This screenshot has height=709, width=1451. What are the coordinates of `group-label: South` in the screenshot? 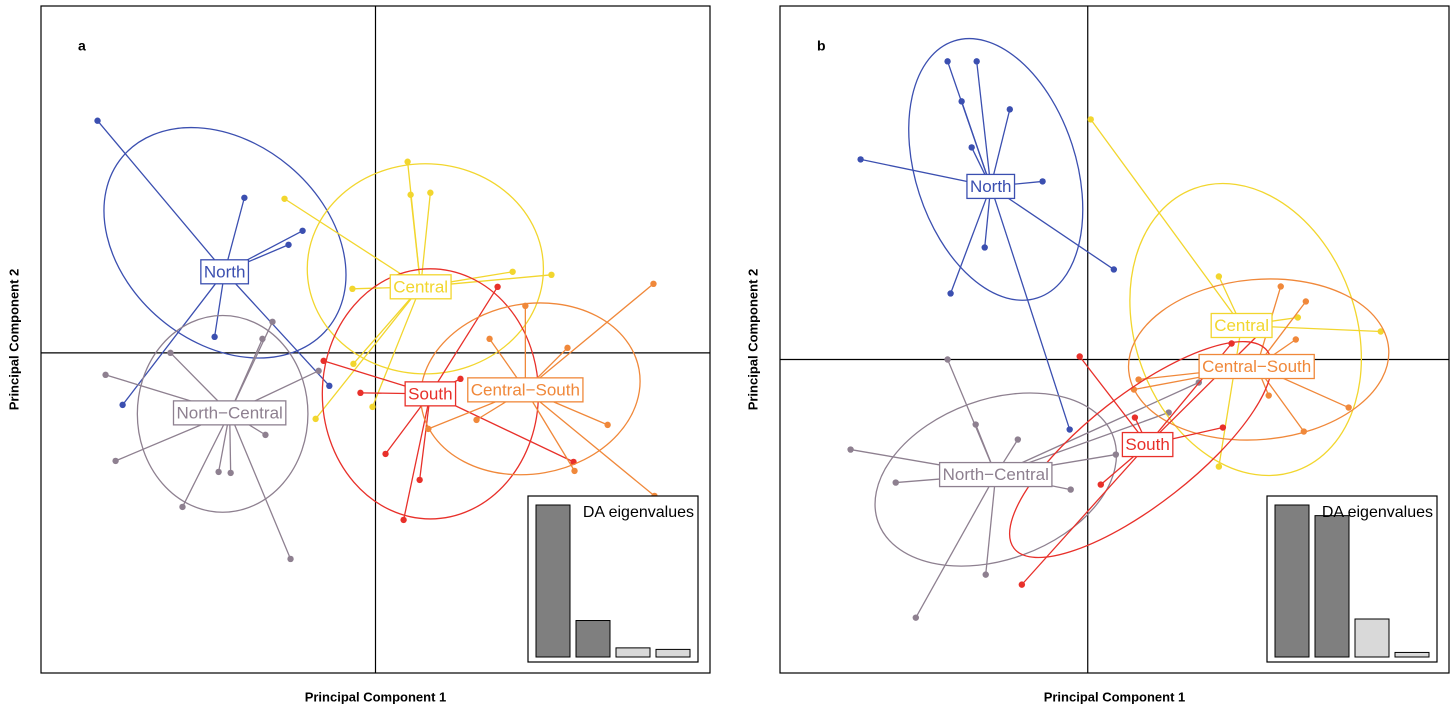 It's located at (1147, 444).